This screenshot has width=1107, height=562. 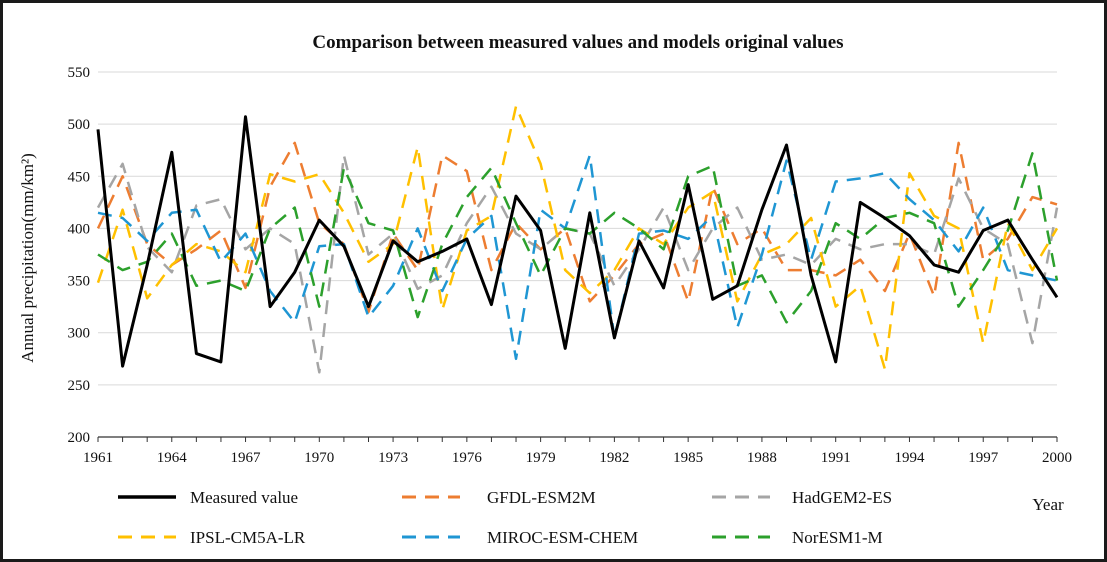 I want to click on legend-label: Measured value, so click(x=244, y=497).